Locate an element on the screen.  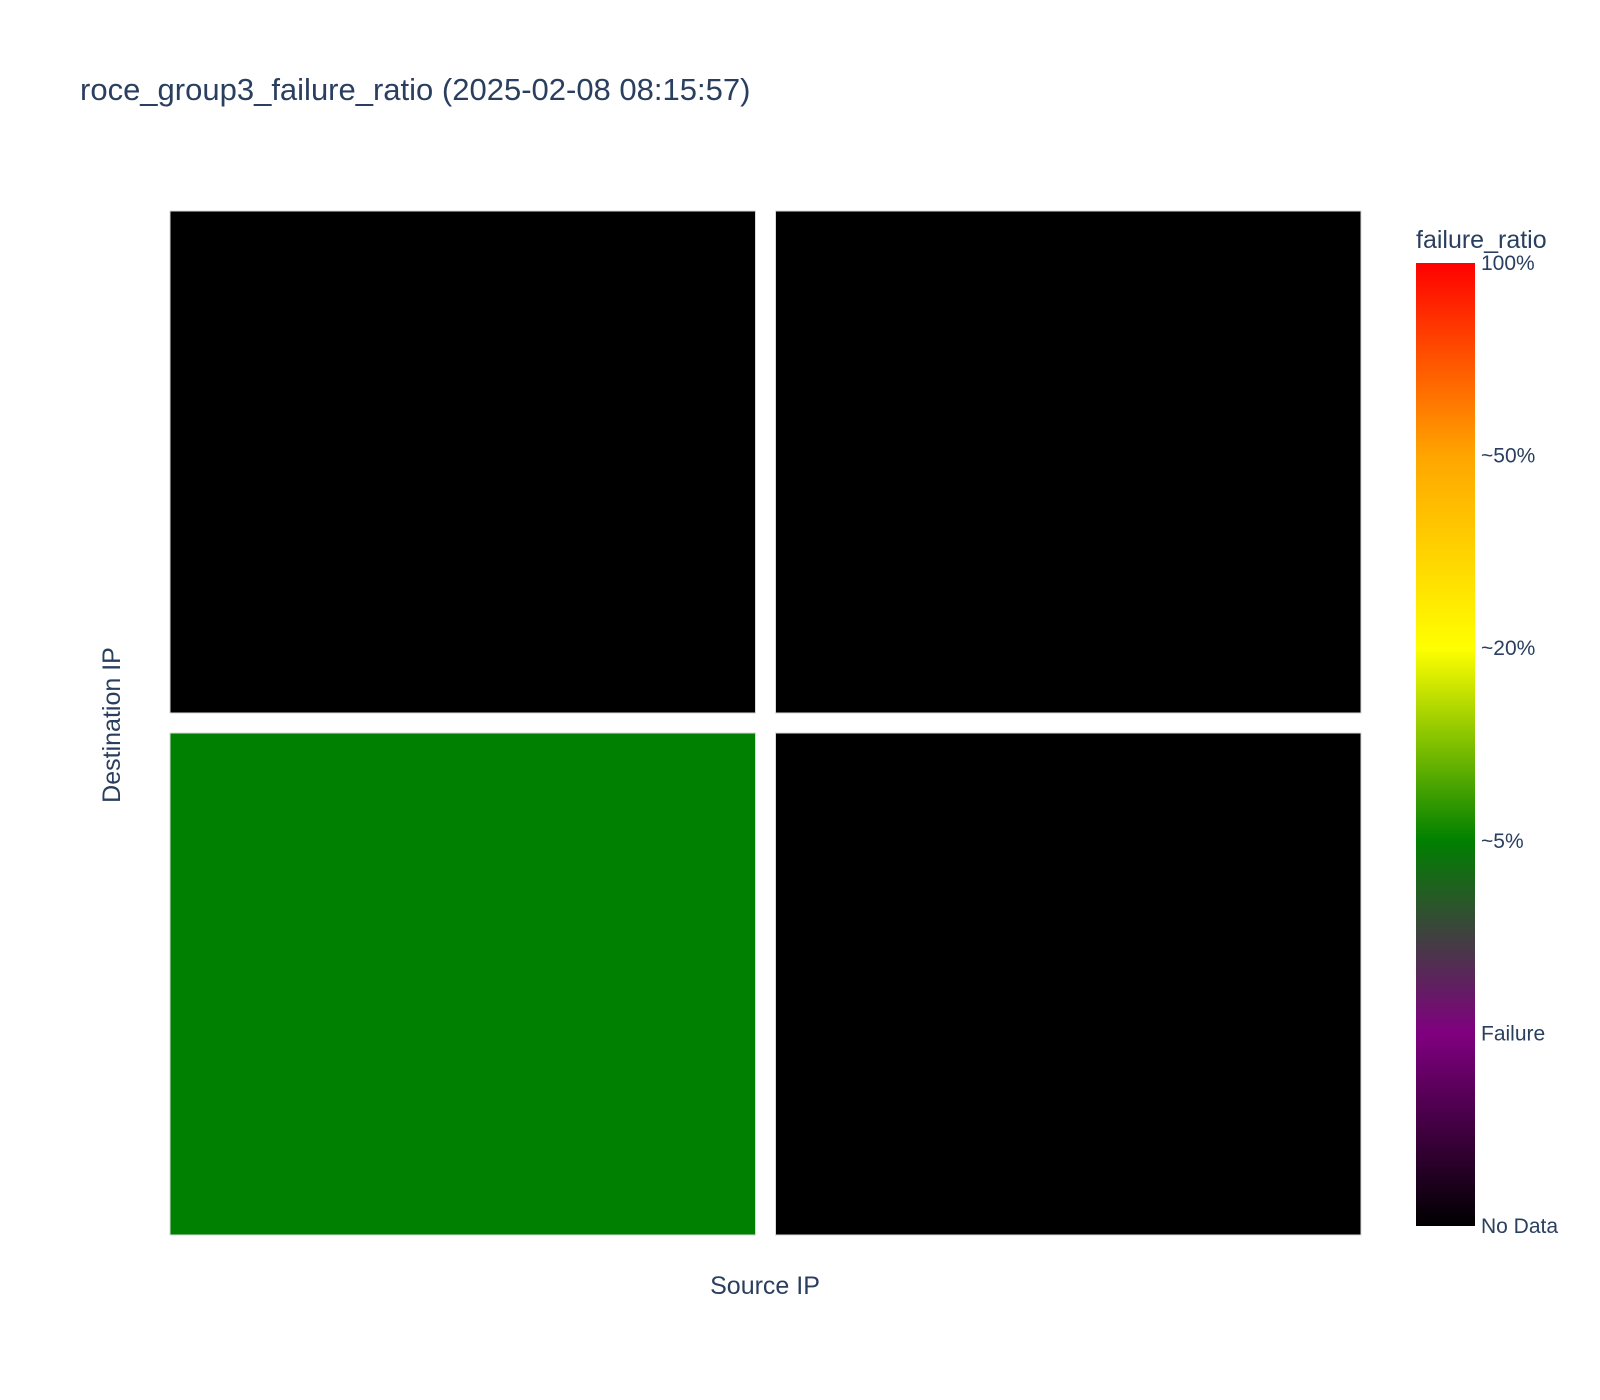
colorbar-tick-label: No Data is located at coordinates (1519, 1226).